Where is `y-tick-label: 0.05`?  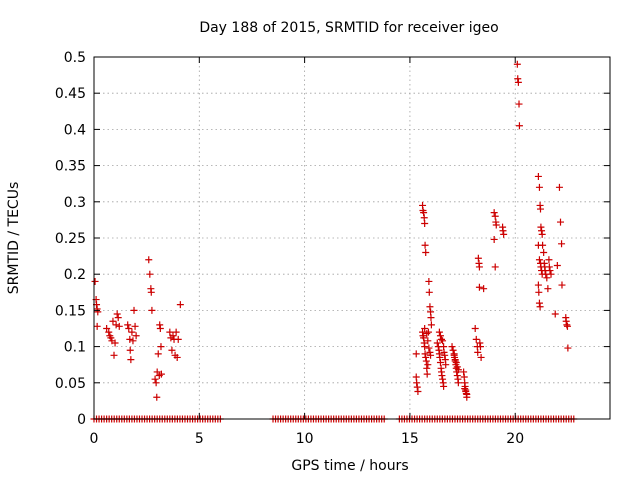
y-tick-label: 0.05 is located at coordinates (70, 384).